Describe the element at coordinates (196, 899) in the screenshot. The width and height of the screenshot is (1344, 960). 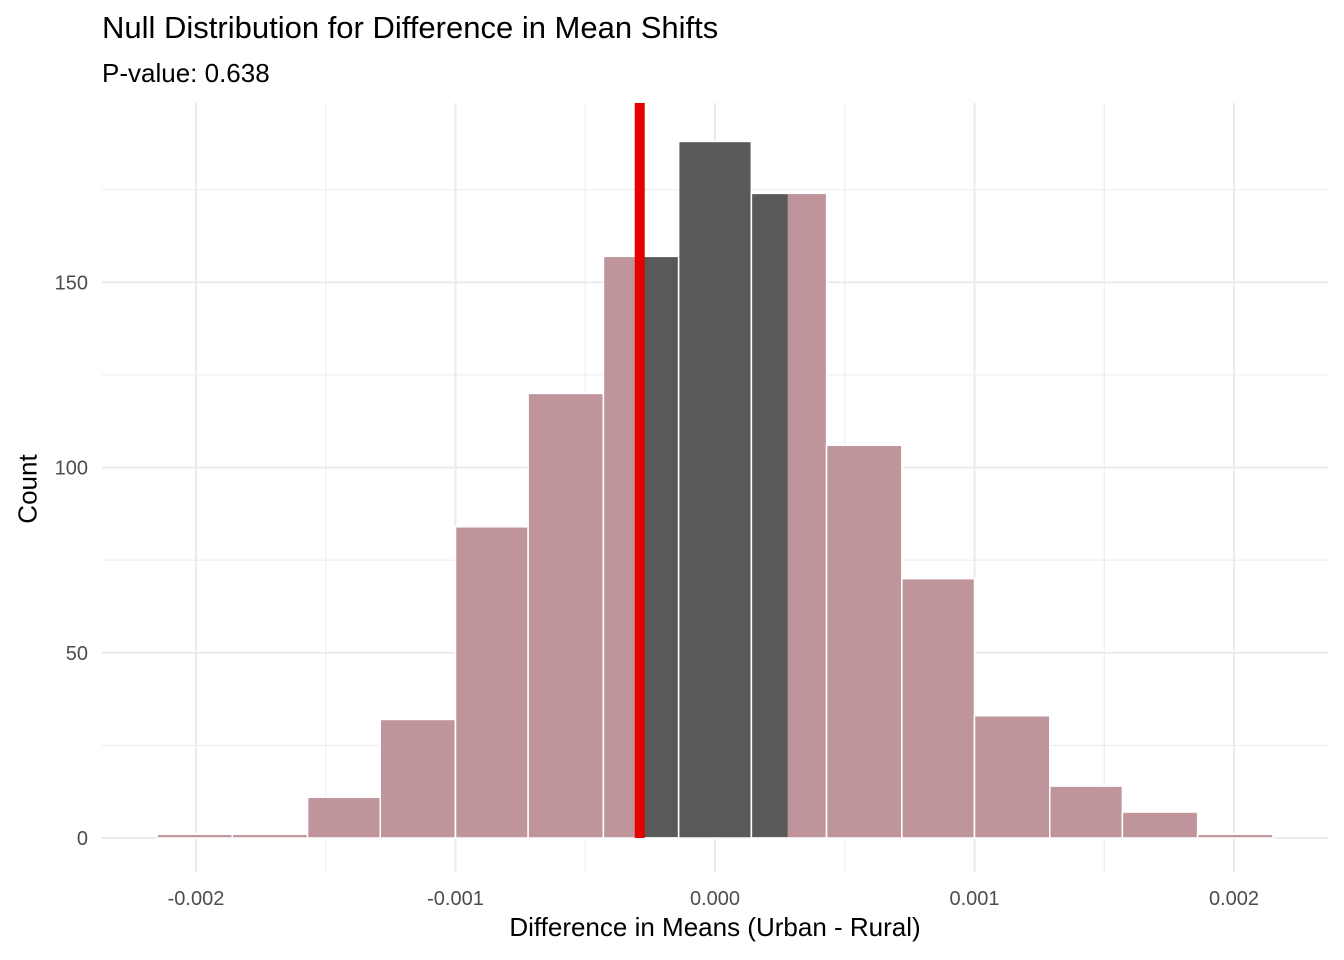
I see `x-tick-label: -0.002` at that location.